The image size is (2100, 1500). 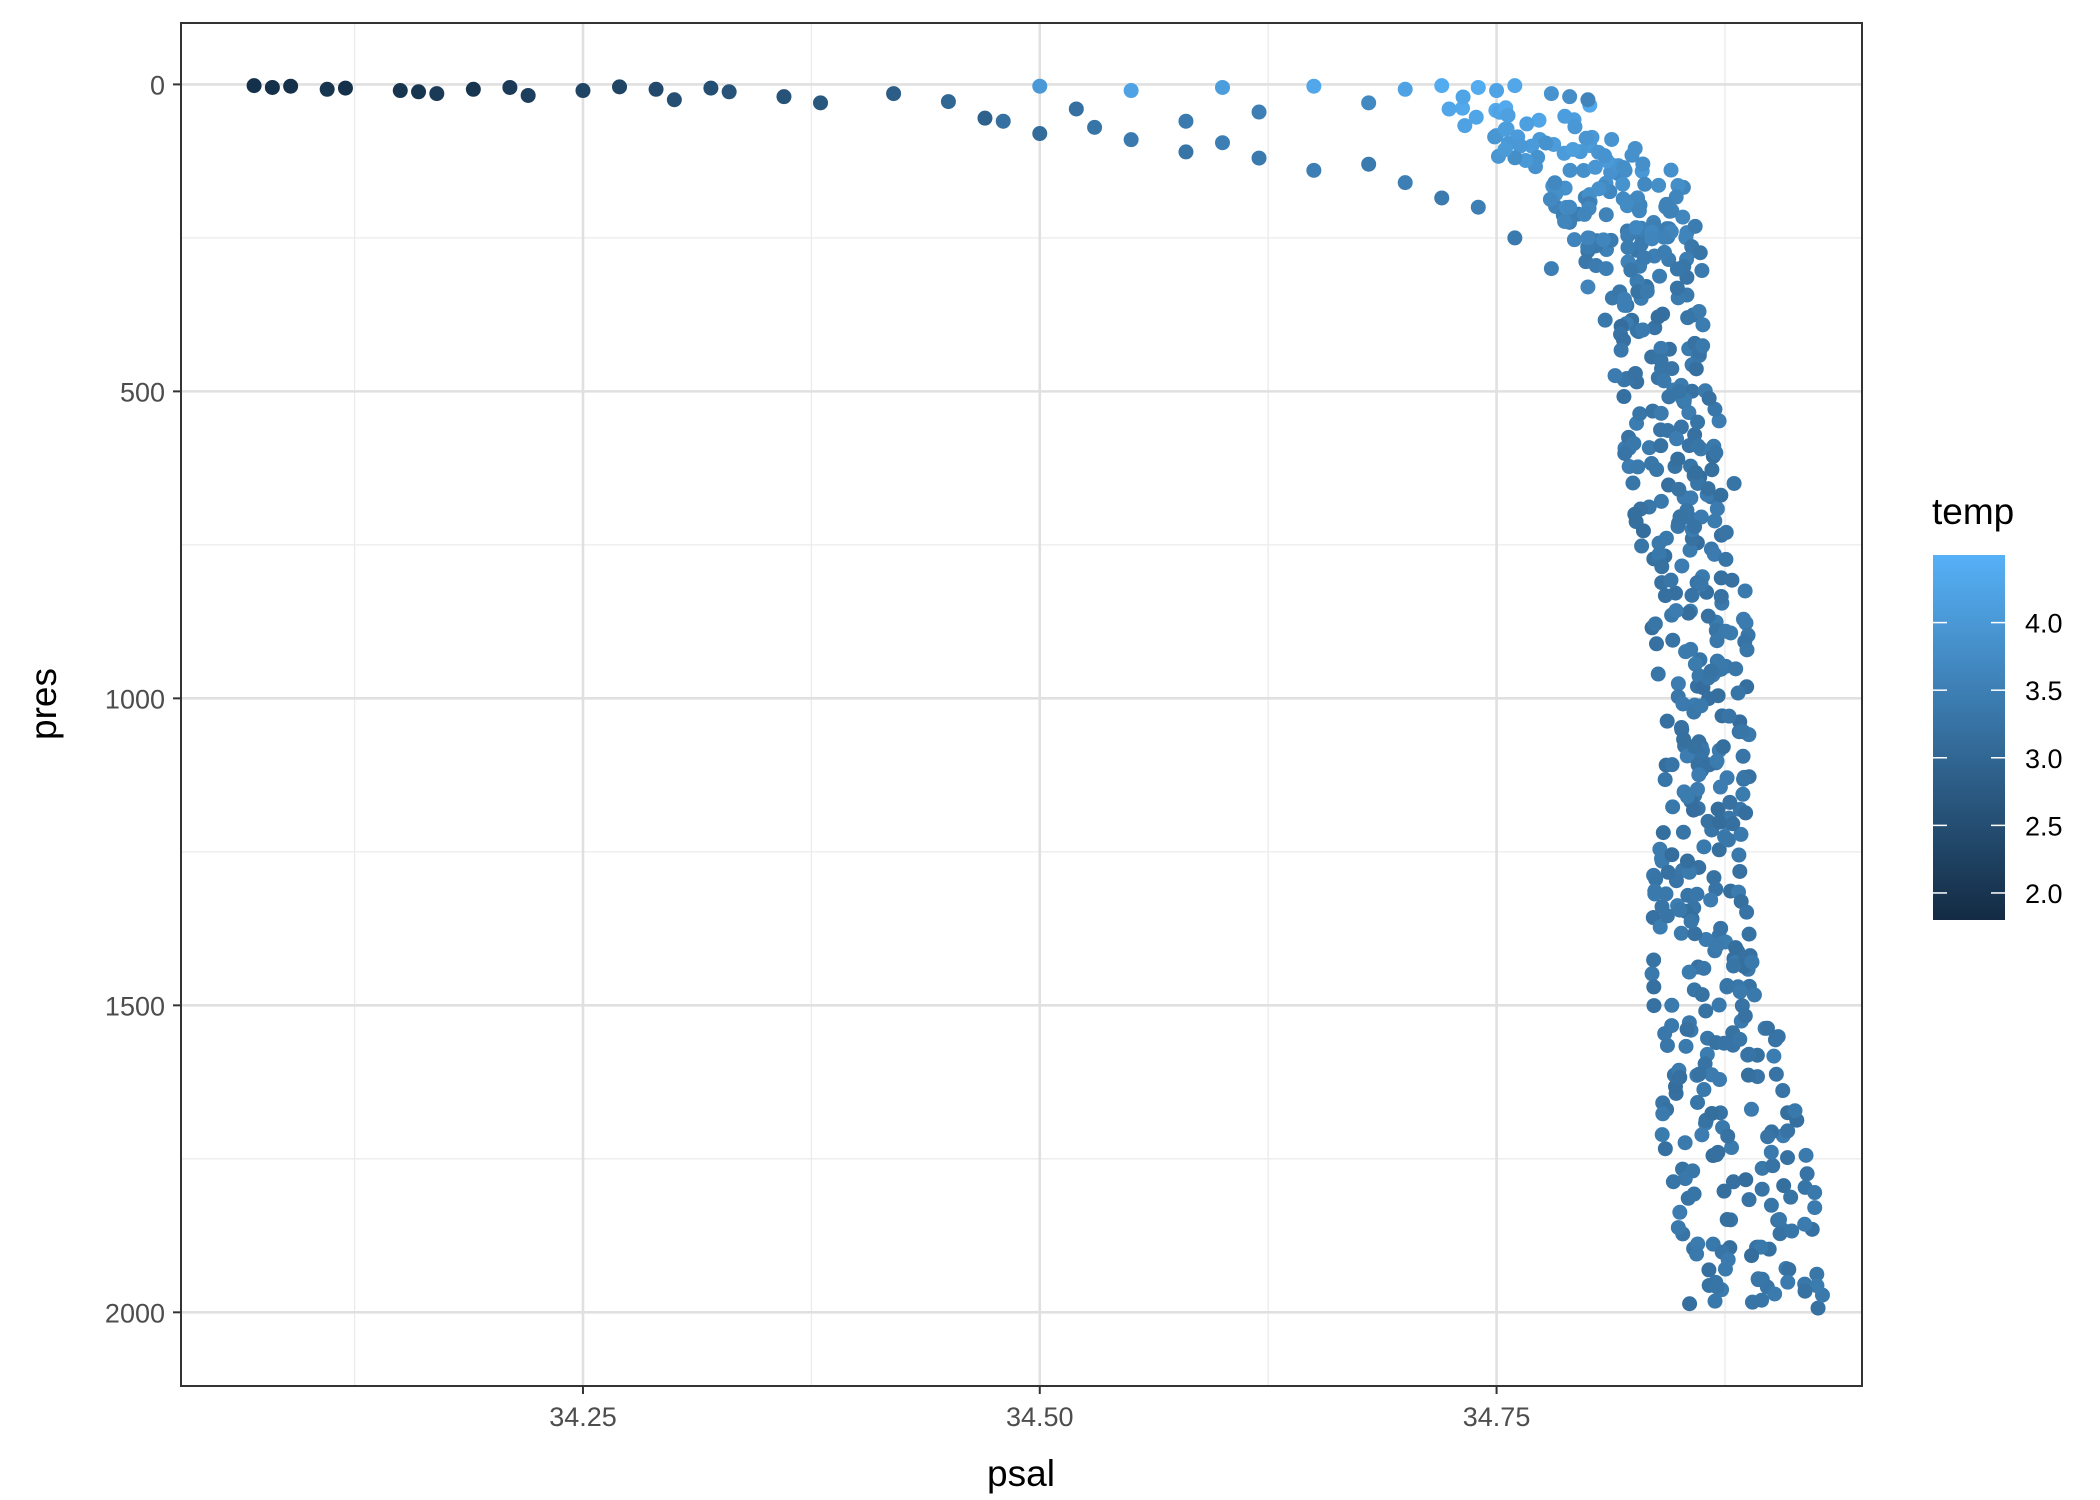 I want to click on y-tick-label: 2000, so click(x=135, y=1313).